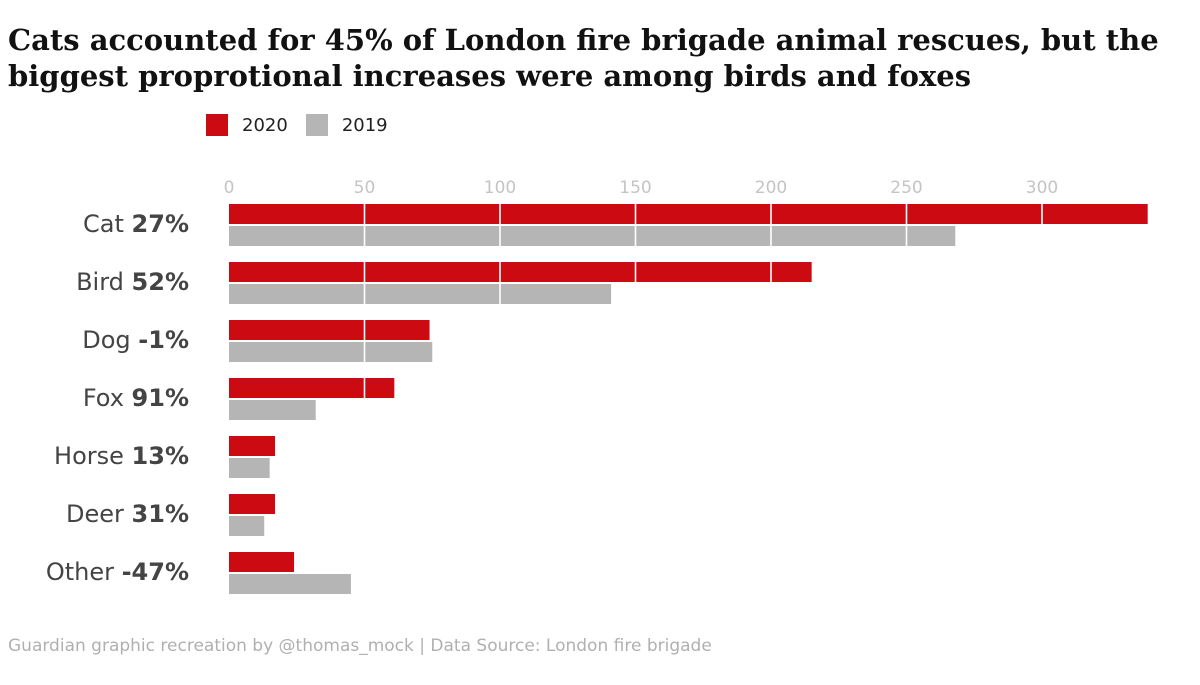  What do you see at coordinates (1042, 188) in the screenshot?
I see `tick-label-300: 300` at bounding box center [1042, 188].